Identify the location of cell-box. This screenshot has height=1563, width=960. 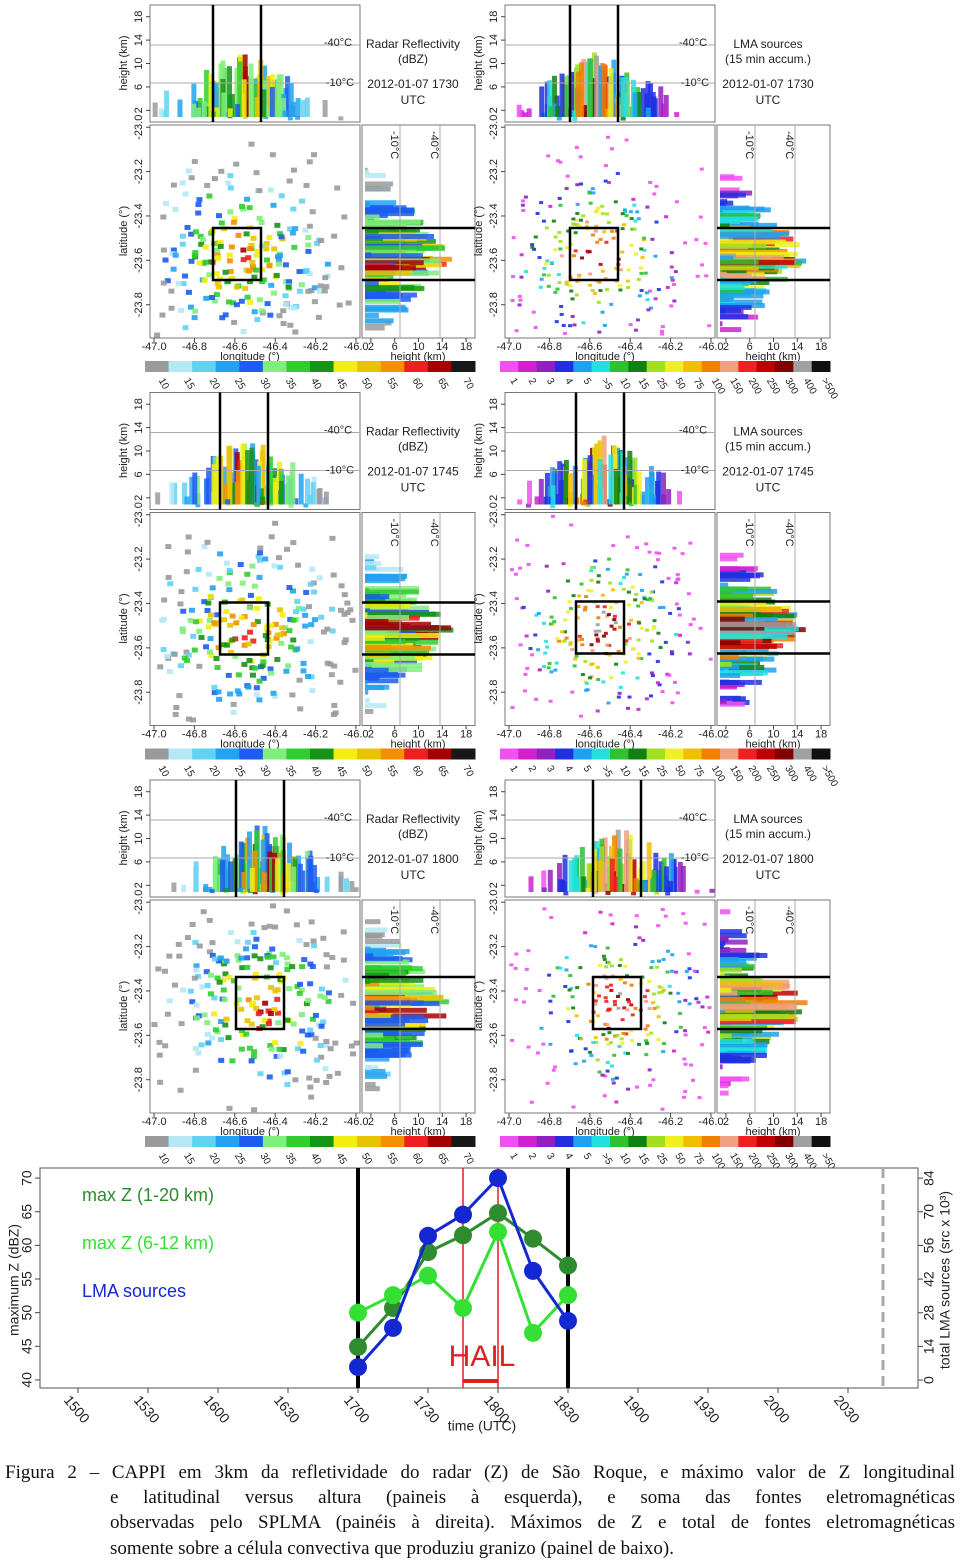
(260, 1003).